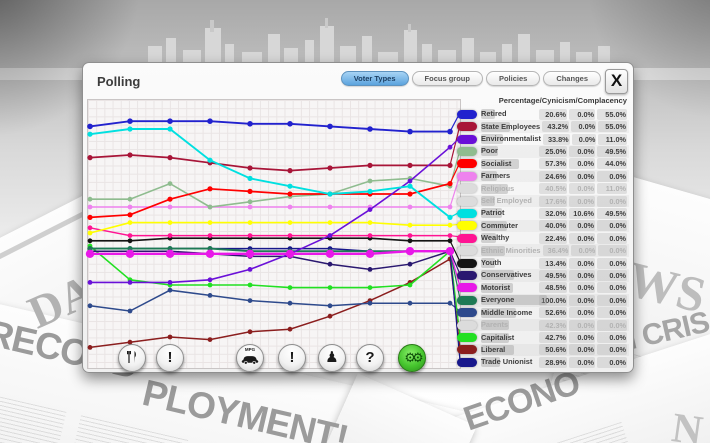  I want to click on legend-label: Religious, so click(498, 188).